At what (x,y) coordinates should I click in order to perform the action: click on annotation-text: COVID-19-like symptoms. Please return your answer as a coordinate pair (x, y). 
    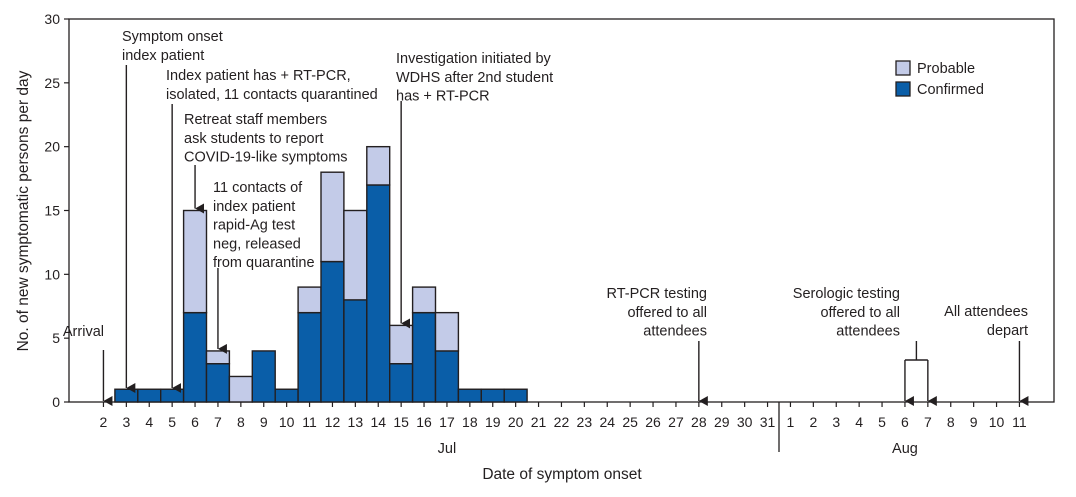
    Looking at the image, I should click on (266, 158).